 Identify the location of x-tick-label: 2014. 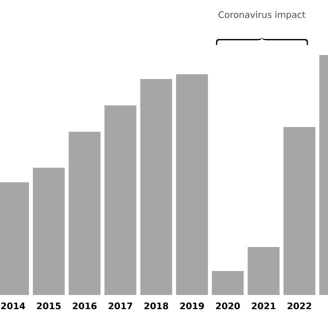
(13, 306).